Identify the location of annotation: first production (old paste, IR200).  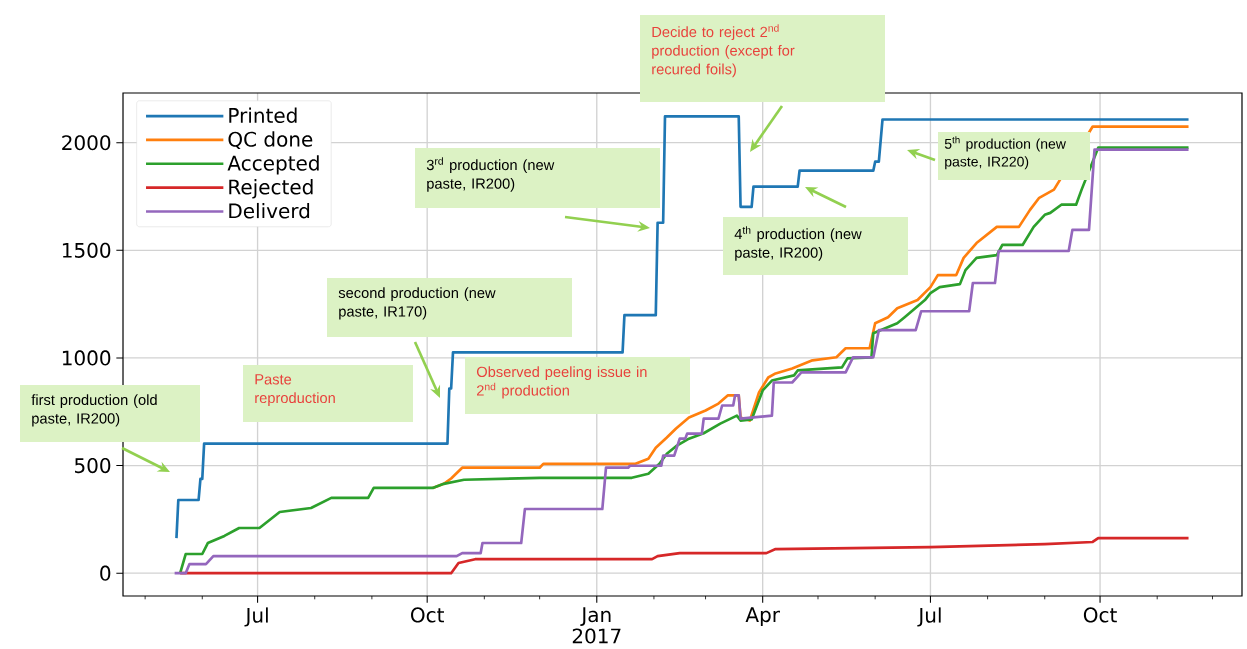
(94, 410).